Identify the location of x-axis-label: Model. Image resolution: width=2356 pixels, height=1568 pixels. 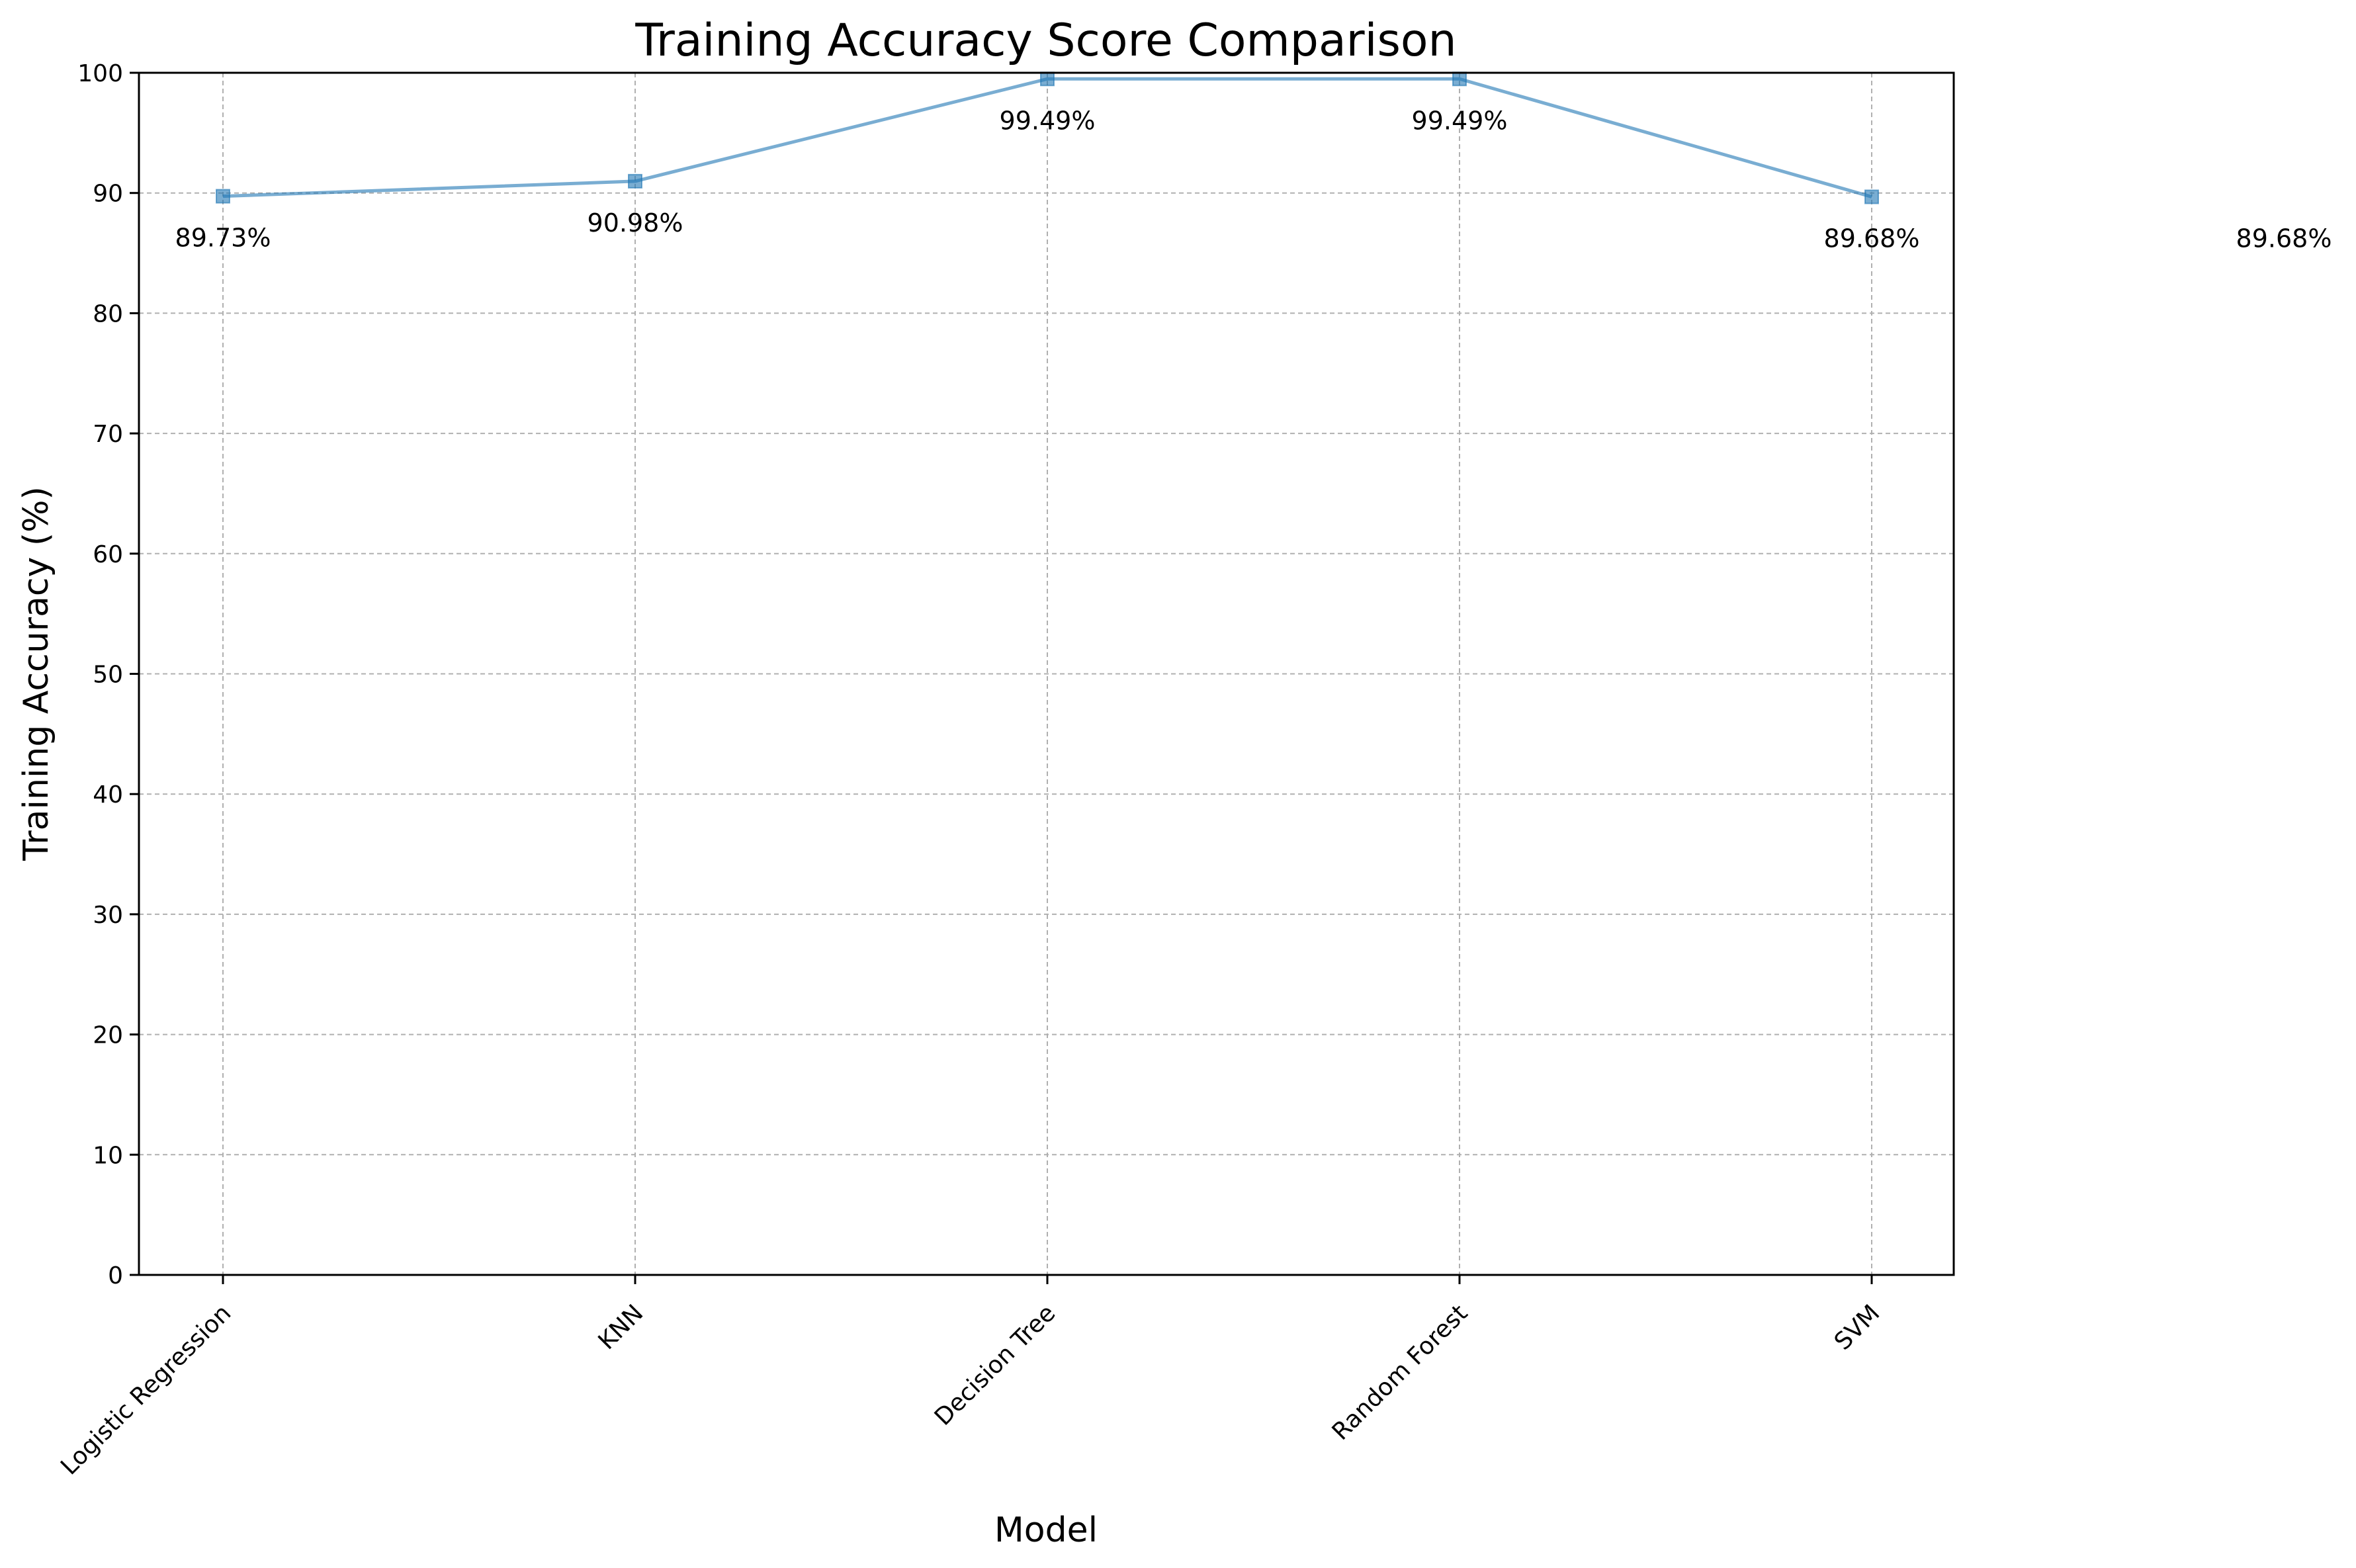
(1046, 1530).